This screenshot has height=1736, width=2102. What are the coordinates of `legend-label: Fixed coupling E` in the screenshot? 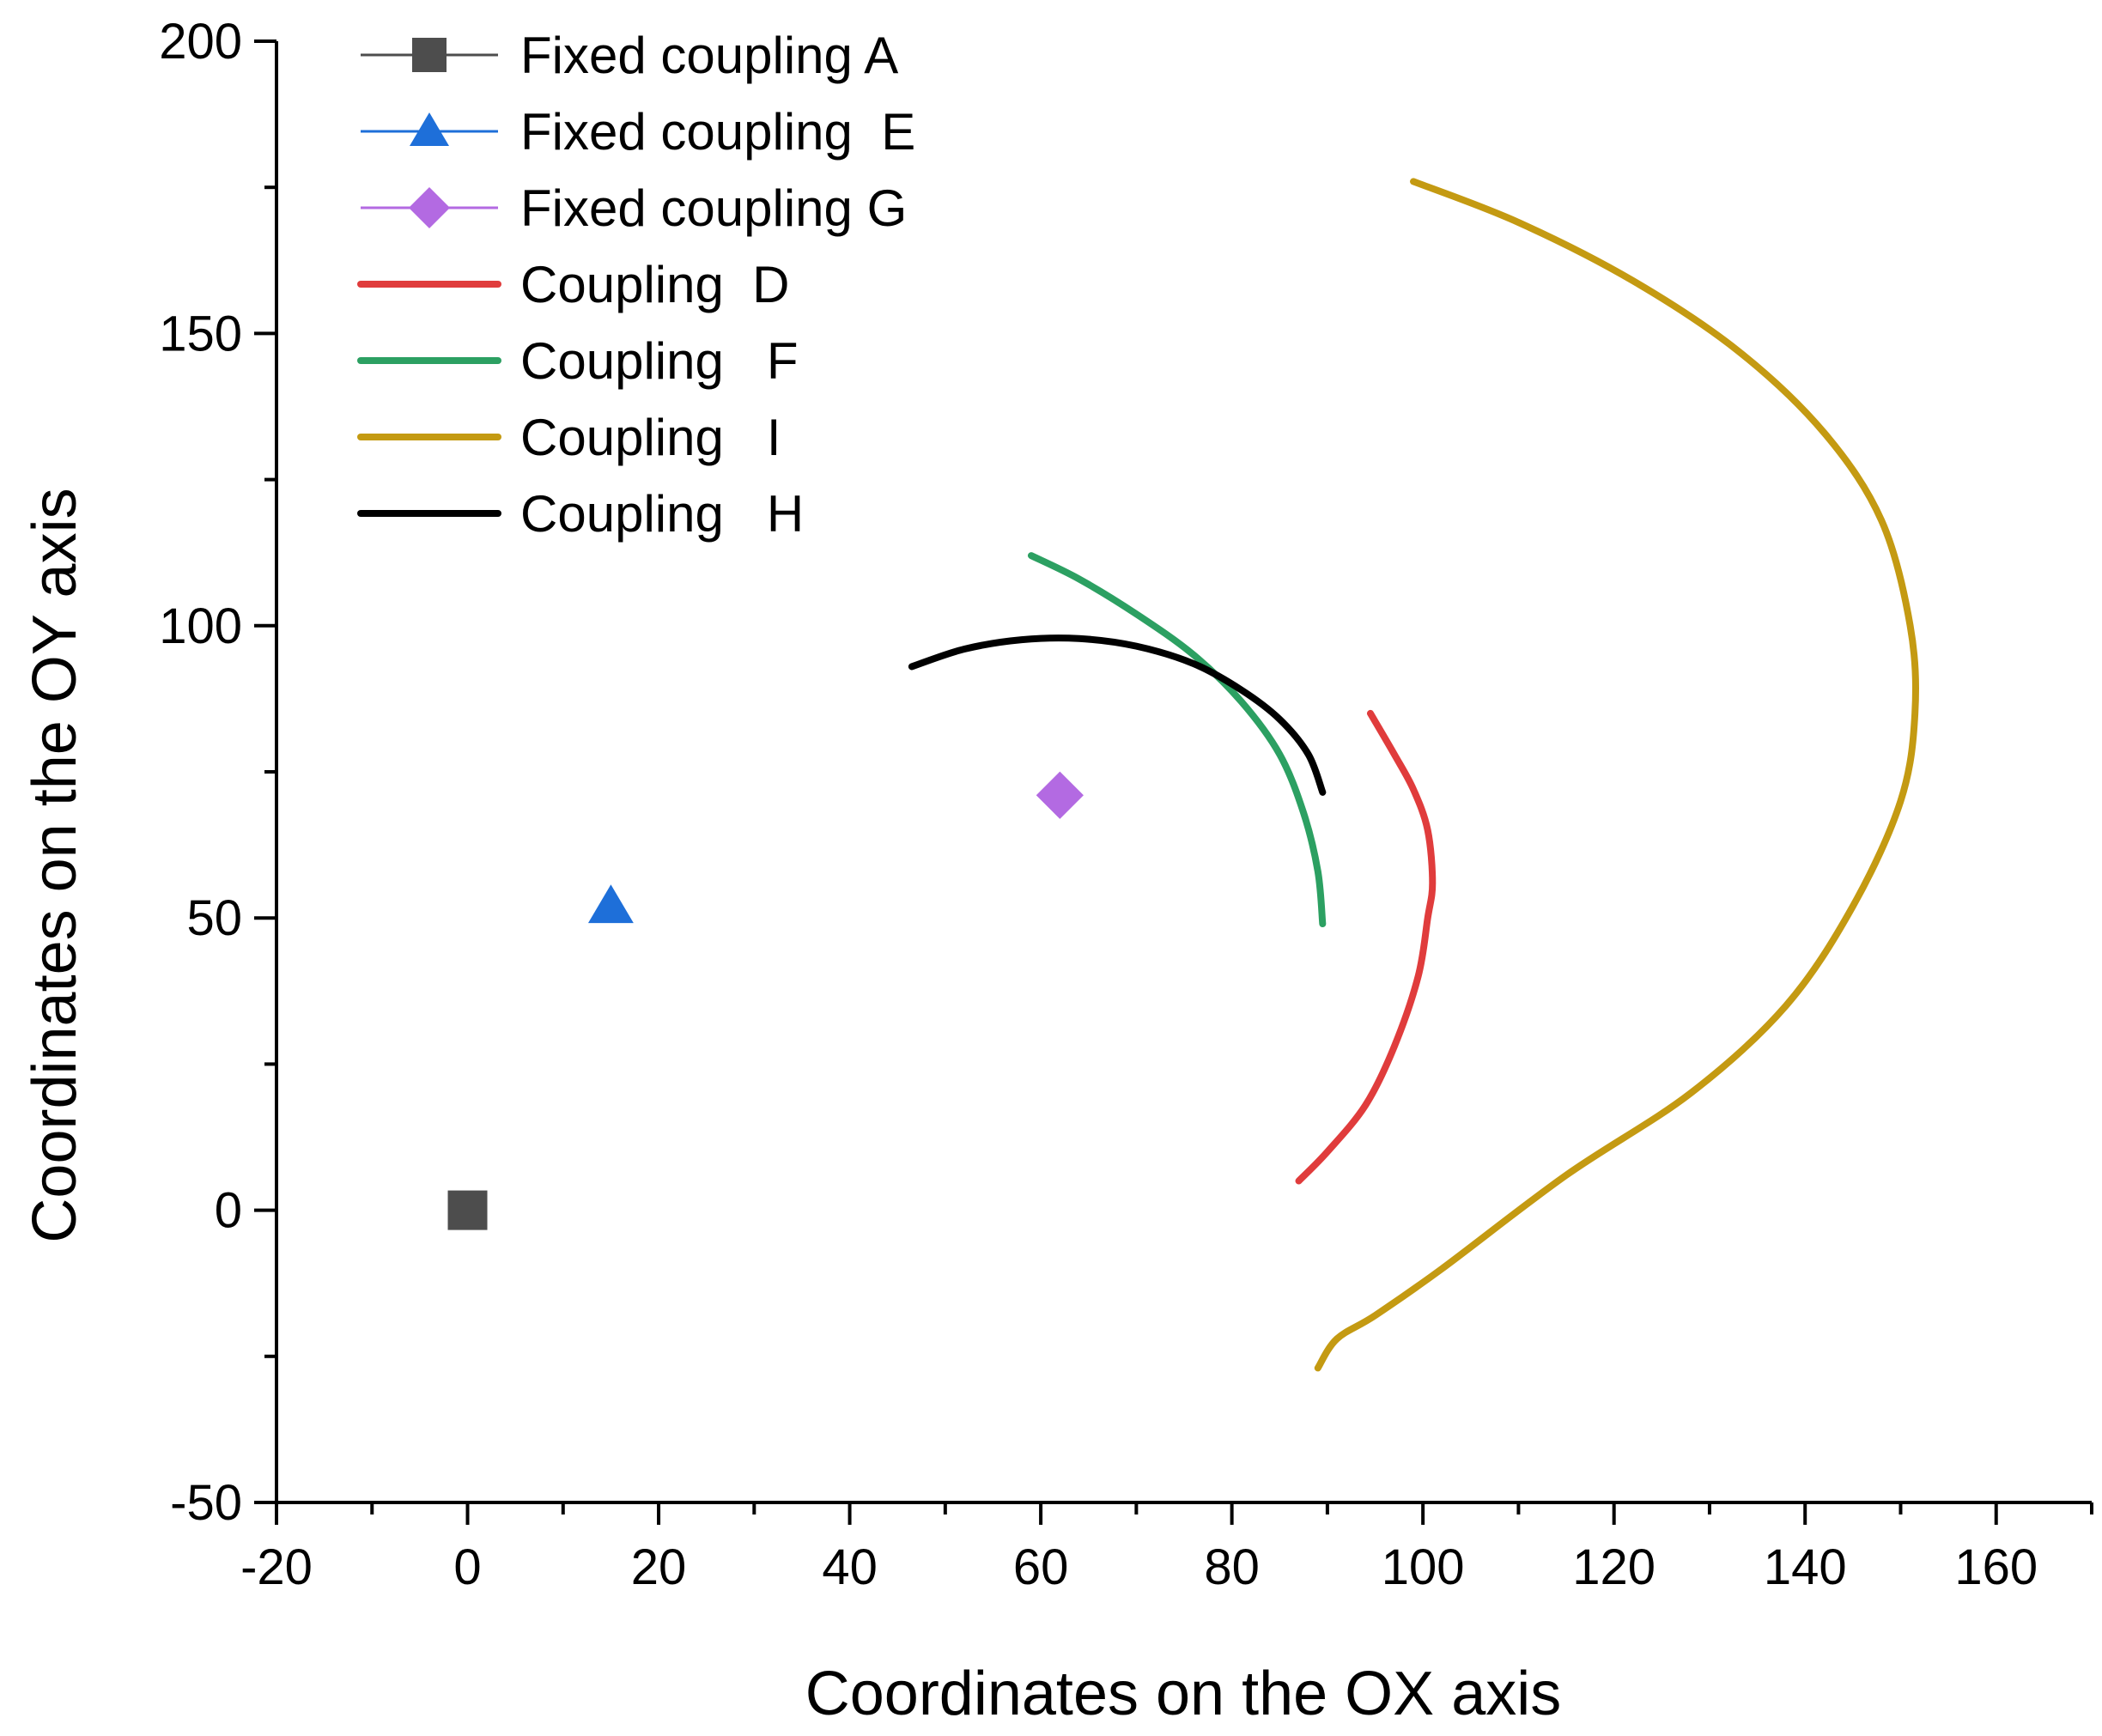 It's located at (717, 132).